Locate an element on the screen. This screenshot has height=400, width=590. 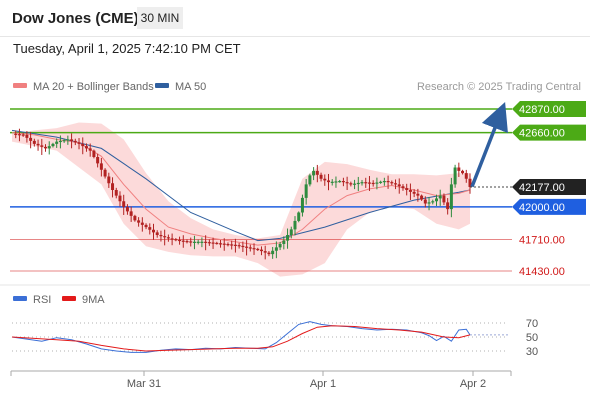
level-tag-42870.00 is located at coordinates (549, 109).